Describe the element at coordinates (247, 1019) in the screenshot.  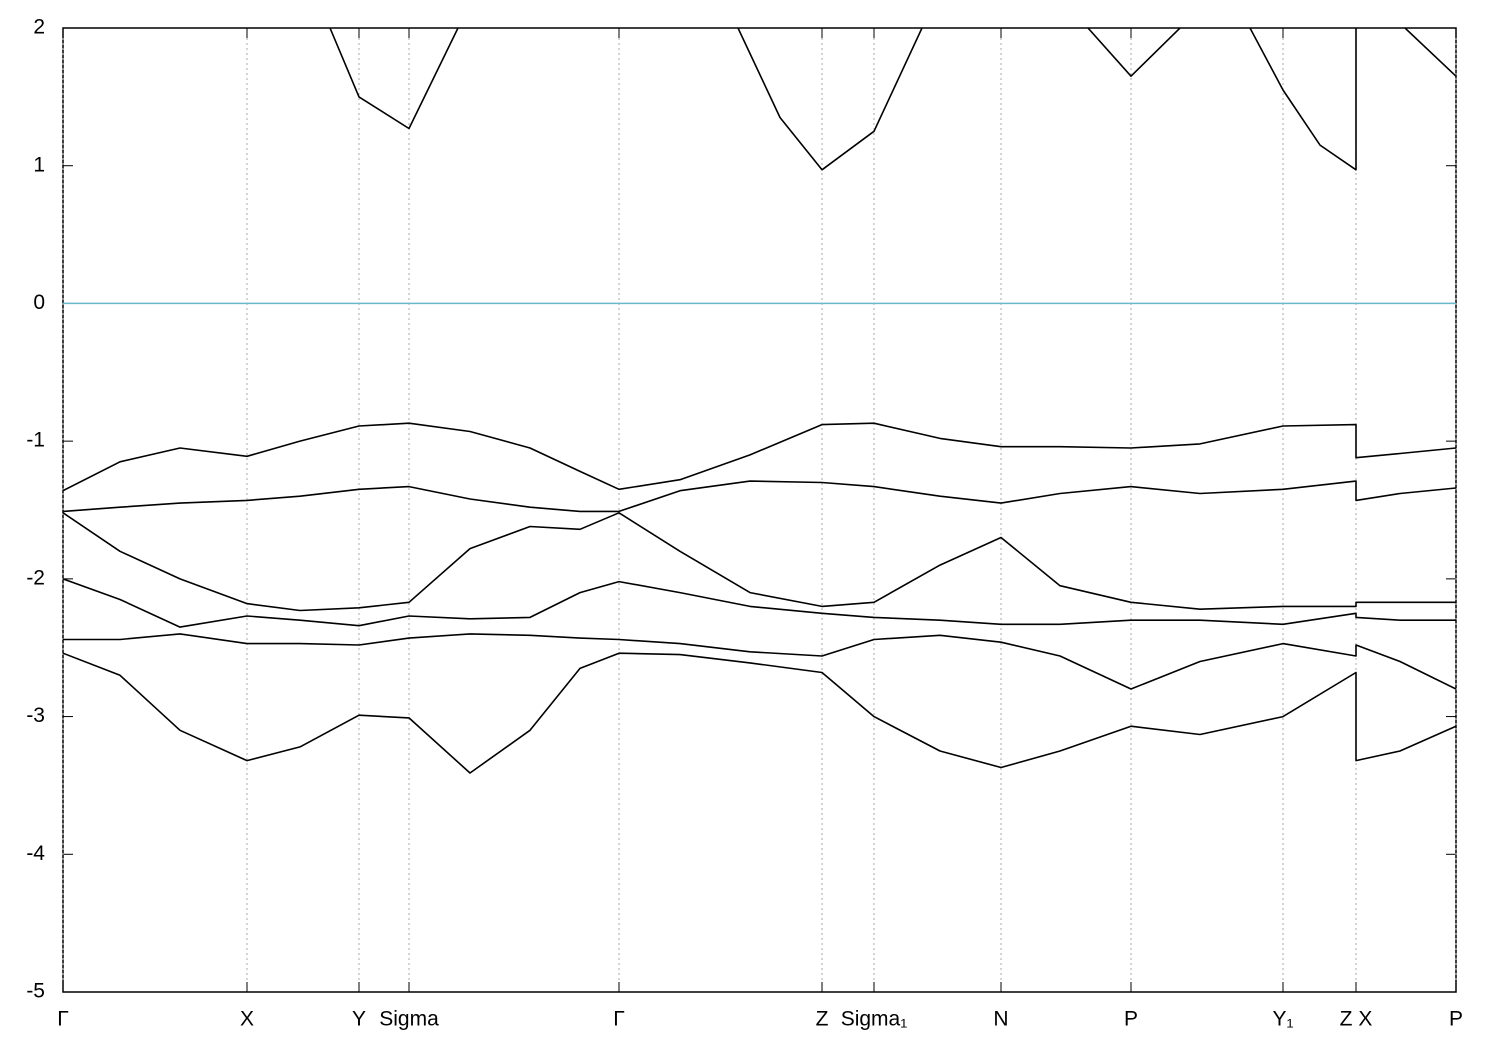
I see `x-tick-label: X` at that location.